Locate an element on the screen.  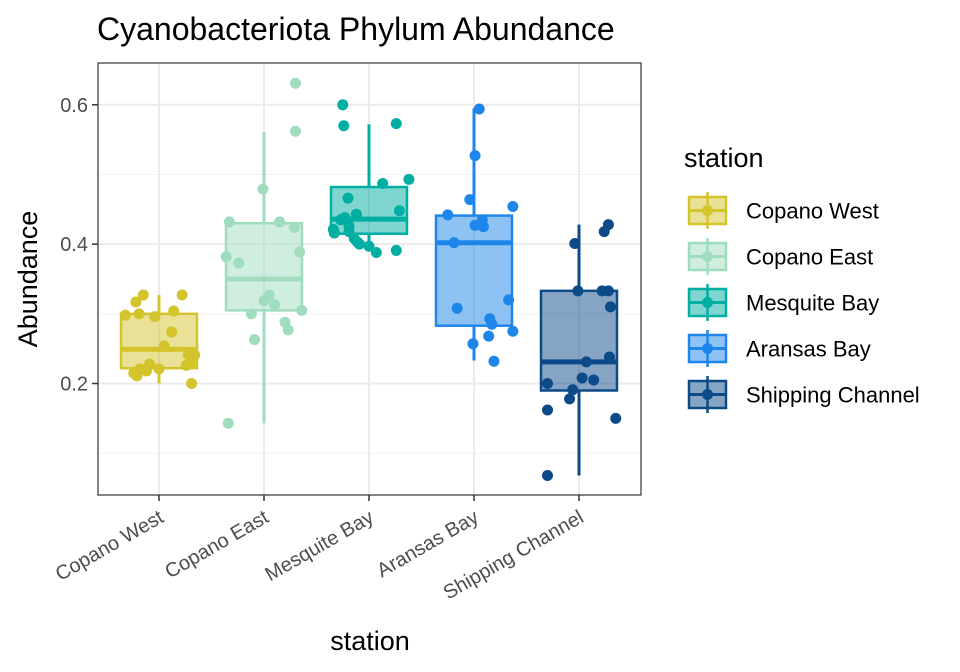
y-axis: 0.2 0.4 0.6 is located at coordinates (79, 245).